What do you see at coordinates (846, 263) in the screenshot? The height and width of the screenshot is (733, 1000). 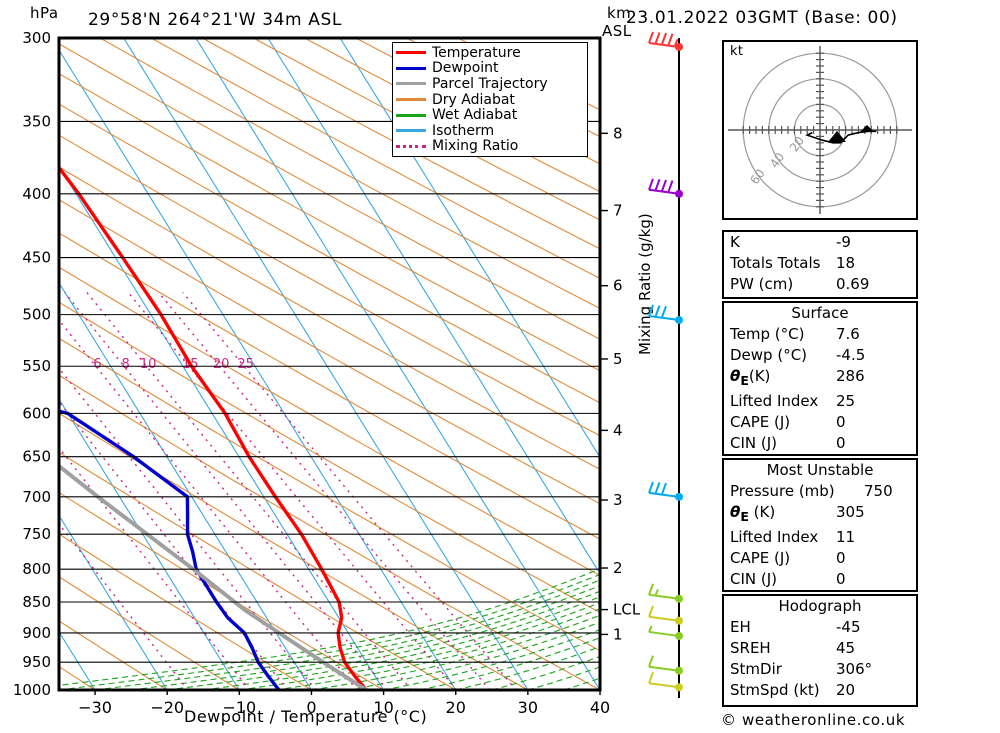 I see `index-value: 18` at bounding box center [846, 263].